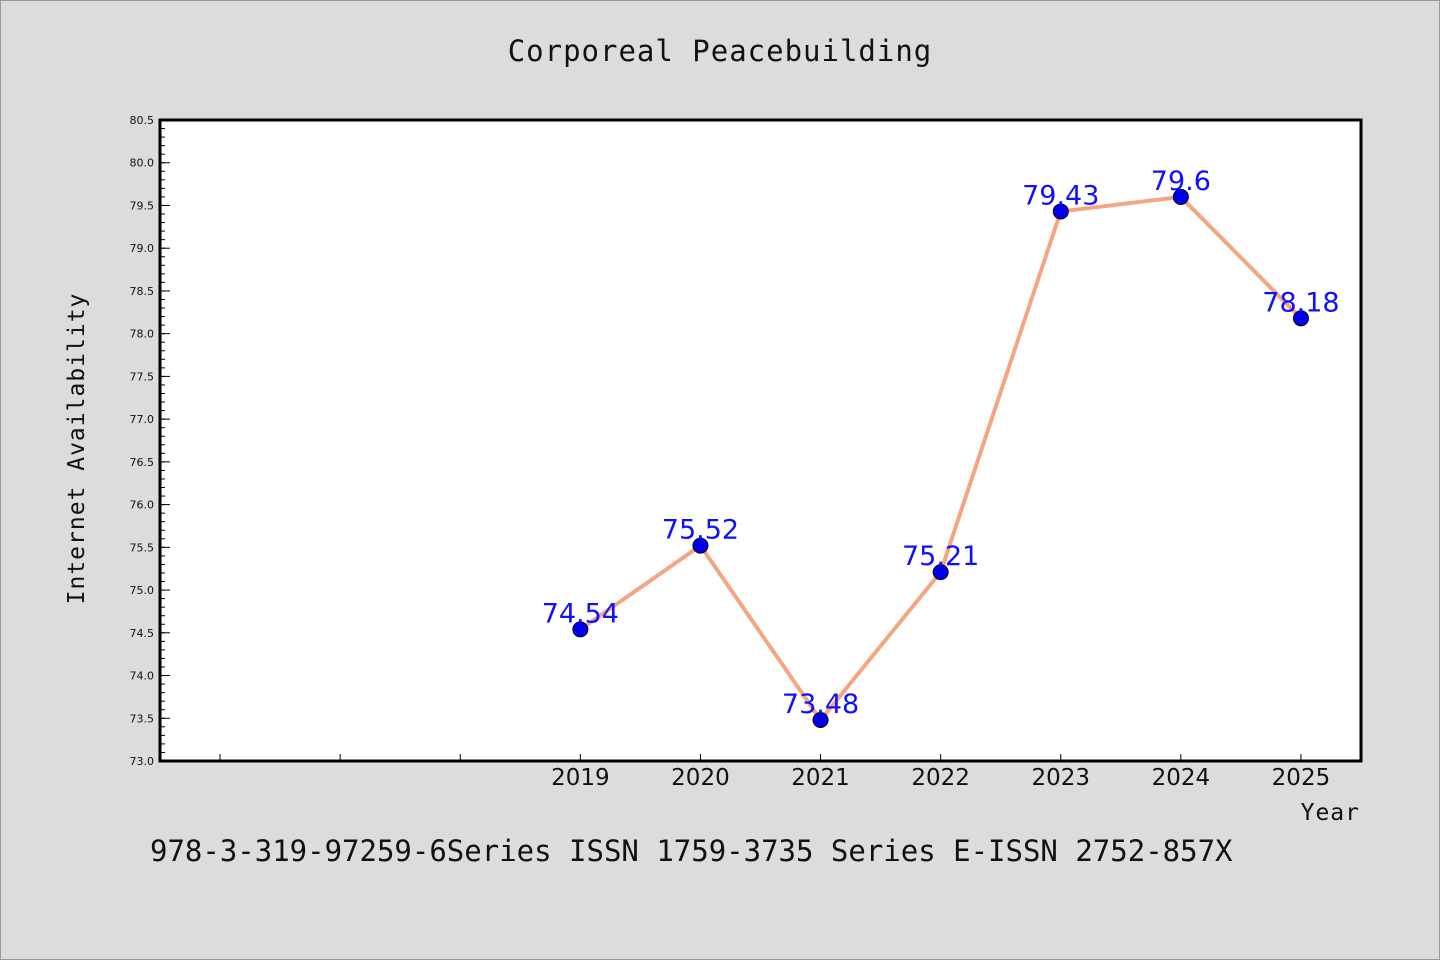 Image resolution: width=1440 pixels, height=960 pixels. I want to click on data-label: 73.48, so click(820, 704).